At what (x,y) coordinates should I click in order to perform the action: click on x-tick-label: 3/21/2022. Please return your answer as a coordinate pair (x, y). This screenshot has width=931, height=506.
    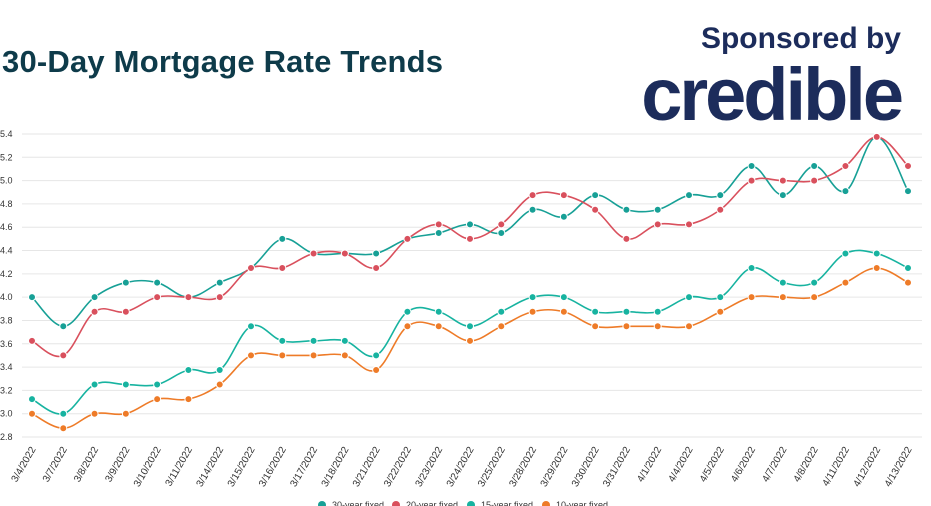
    Looking at the image, I should click on (367, 467).